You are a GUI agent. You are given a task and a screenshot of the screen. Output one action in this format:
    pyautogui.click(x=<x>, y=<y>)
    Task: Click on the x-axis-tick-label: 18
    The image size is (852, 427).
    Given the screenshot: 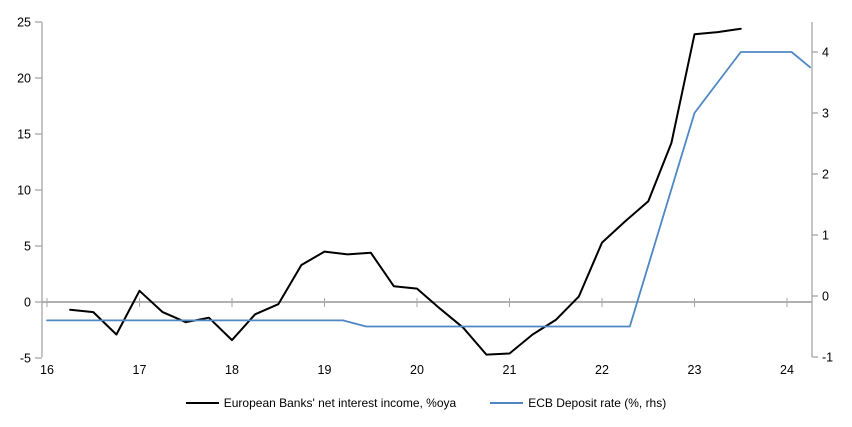 What is the action you would take?
    pyautogui.click(x=232, y=370)
    